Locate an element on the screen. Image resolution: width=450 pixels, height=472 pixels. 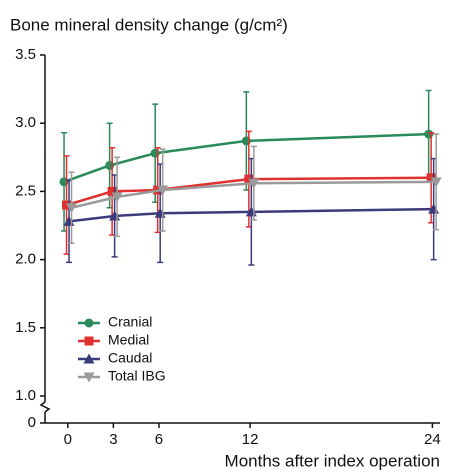
y-tick-label: 2.0 is located at coordinates (25, 259).